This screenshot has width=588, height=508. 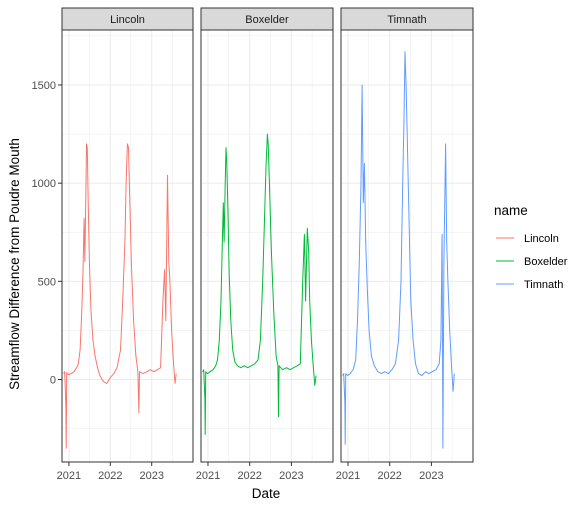 What do you see at coordinates (44, 86) in the screenshot?
I see `y-tick-label: 1500` at bounding box center [44, 86].